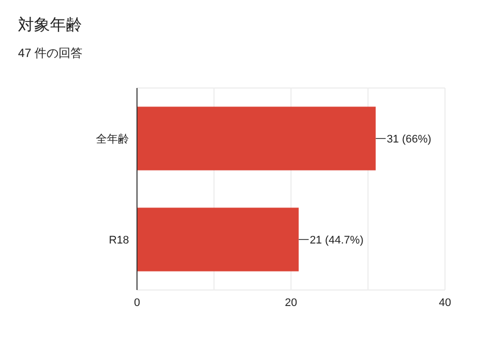  Describe the element at coordinates (337, 240) in the screenshot. I see `data-label: 21 (44.7%)` at that location.